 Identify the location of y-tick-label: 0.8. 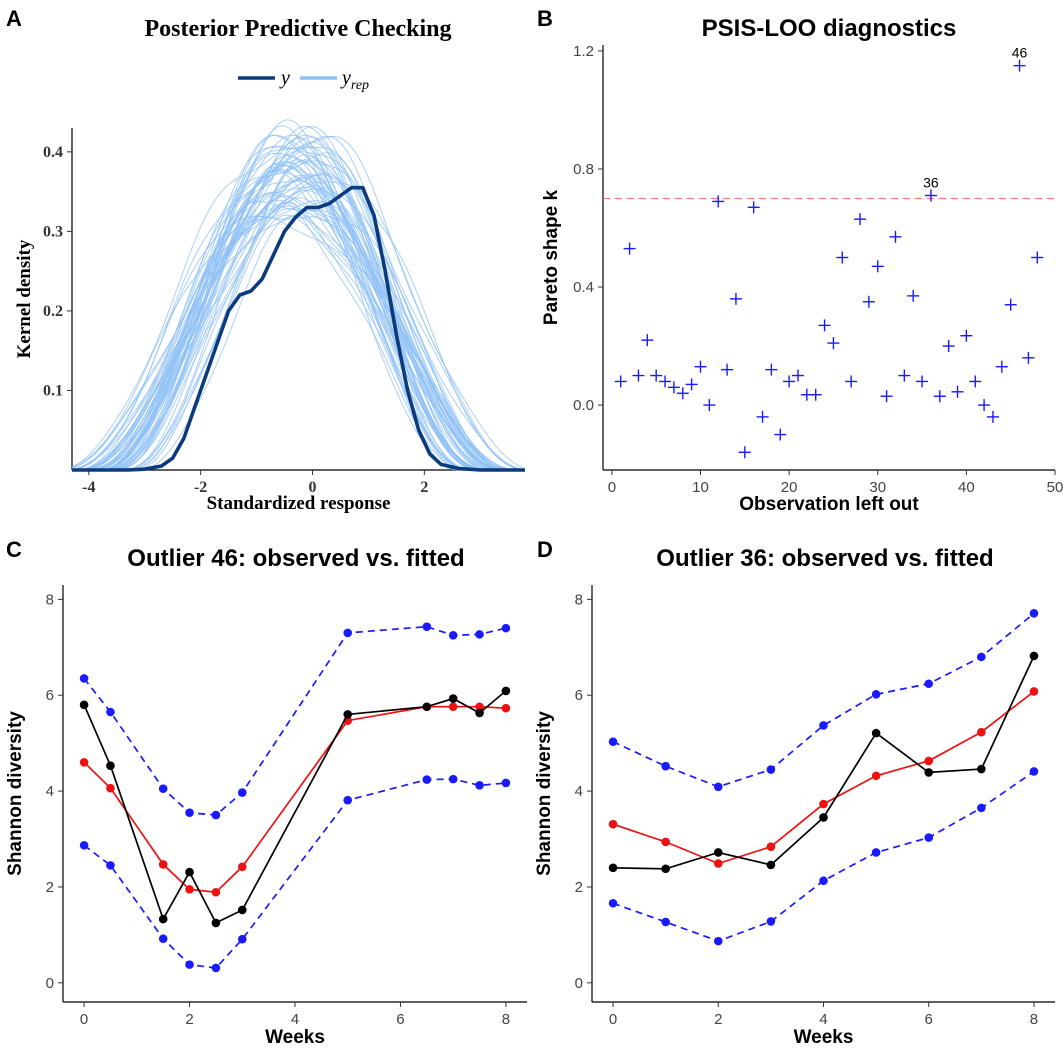
(583, 169).